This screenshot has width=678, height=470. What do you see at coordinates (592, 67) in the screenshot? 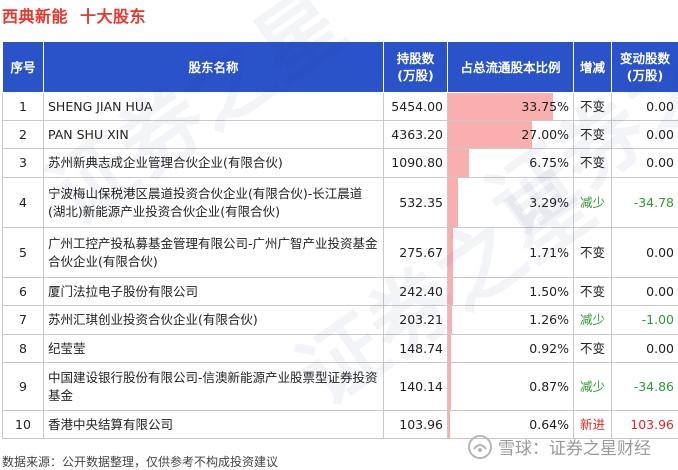
I see `col-header-change-type: 增减` at bounding box center [592, 67].